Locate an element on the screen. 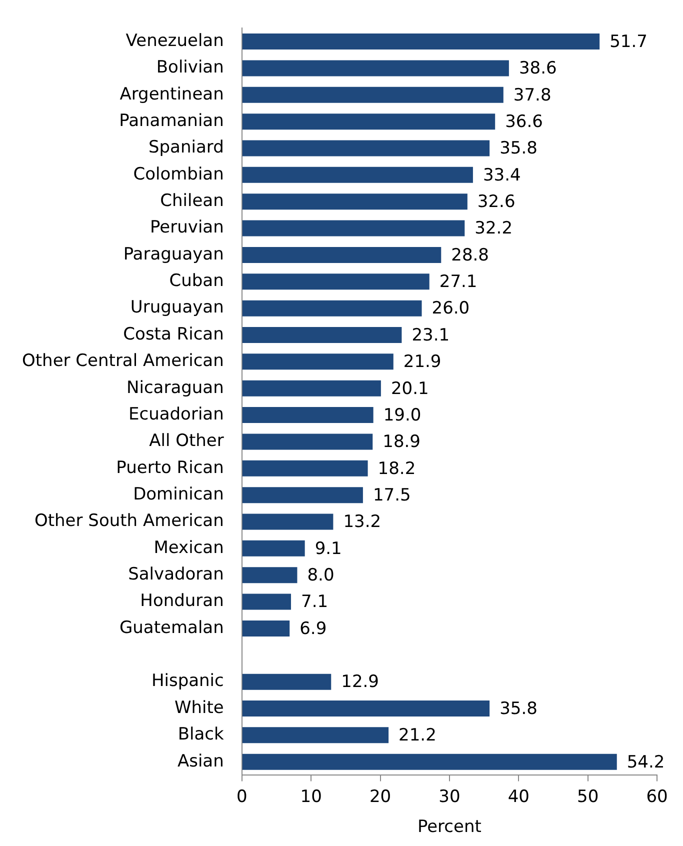 This screenshot has width=683, height=846. y-tick-label: Argentinean is located at coordinates (172, 94).